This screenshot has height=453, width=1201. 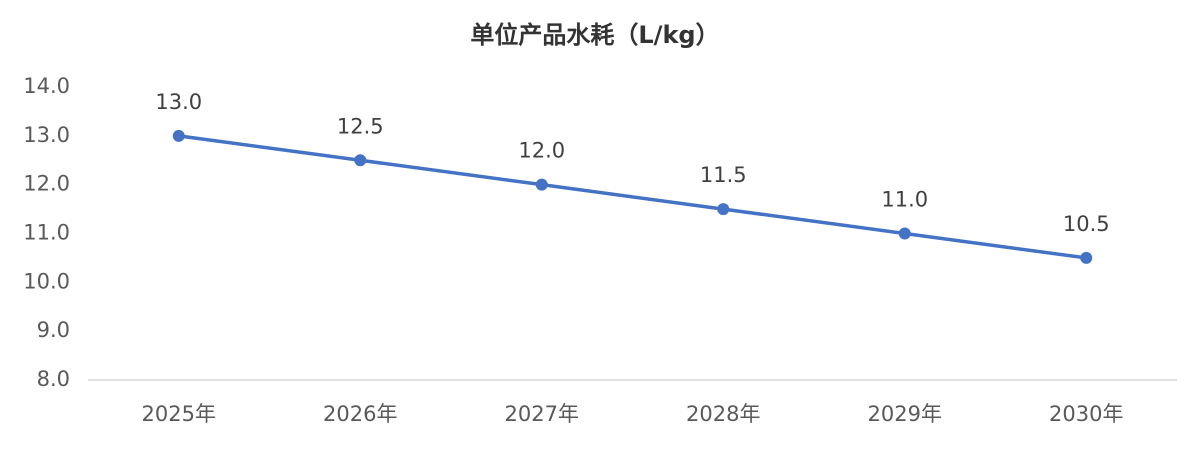 I want to click on data-label: 11.5, so click(x=723, y=175).